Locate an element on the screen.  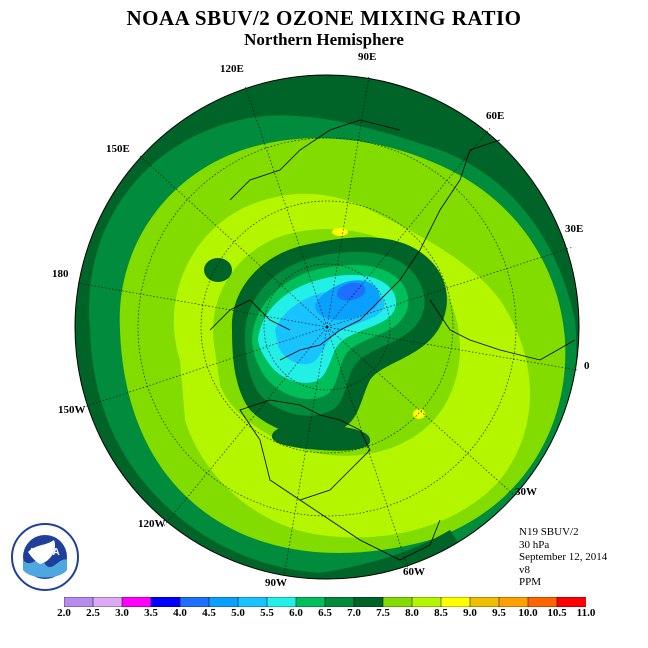
lon-label-180: 180 is located at coordinates (60, 274).